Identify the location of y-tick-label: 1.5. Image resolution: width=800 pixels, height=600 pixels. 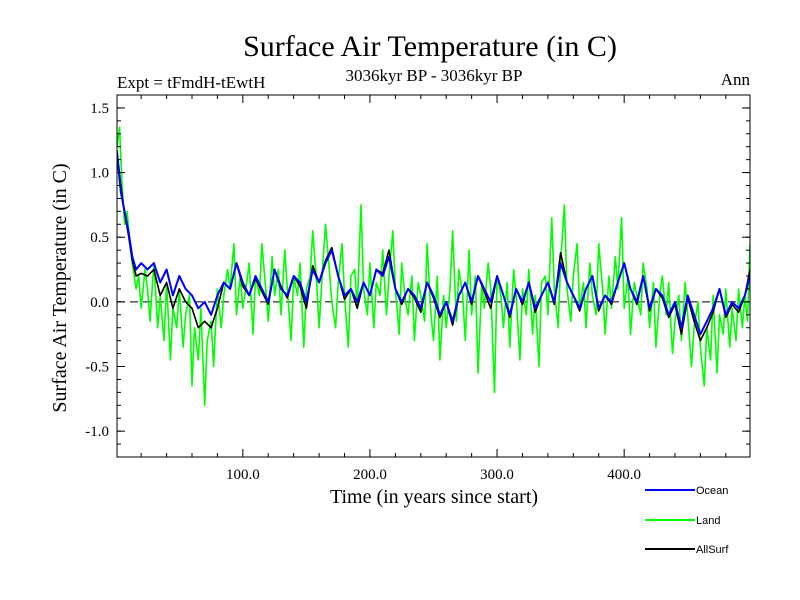
(99, 109).